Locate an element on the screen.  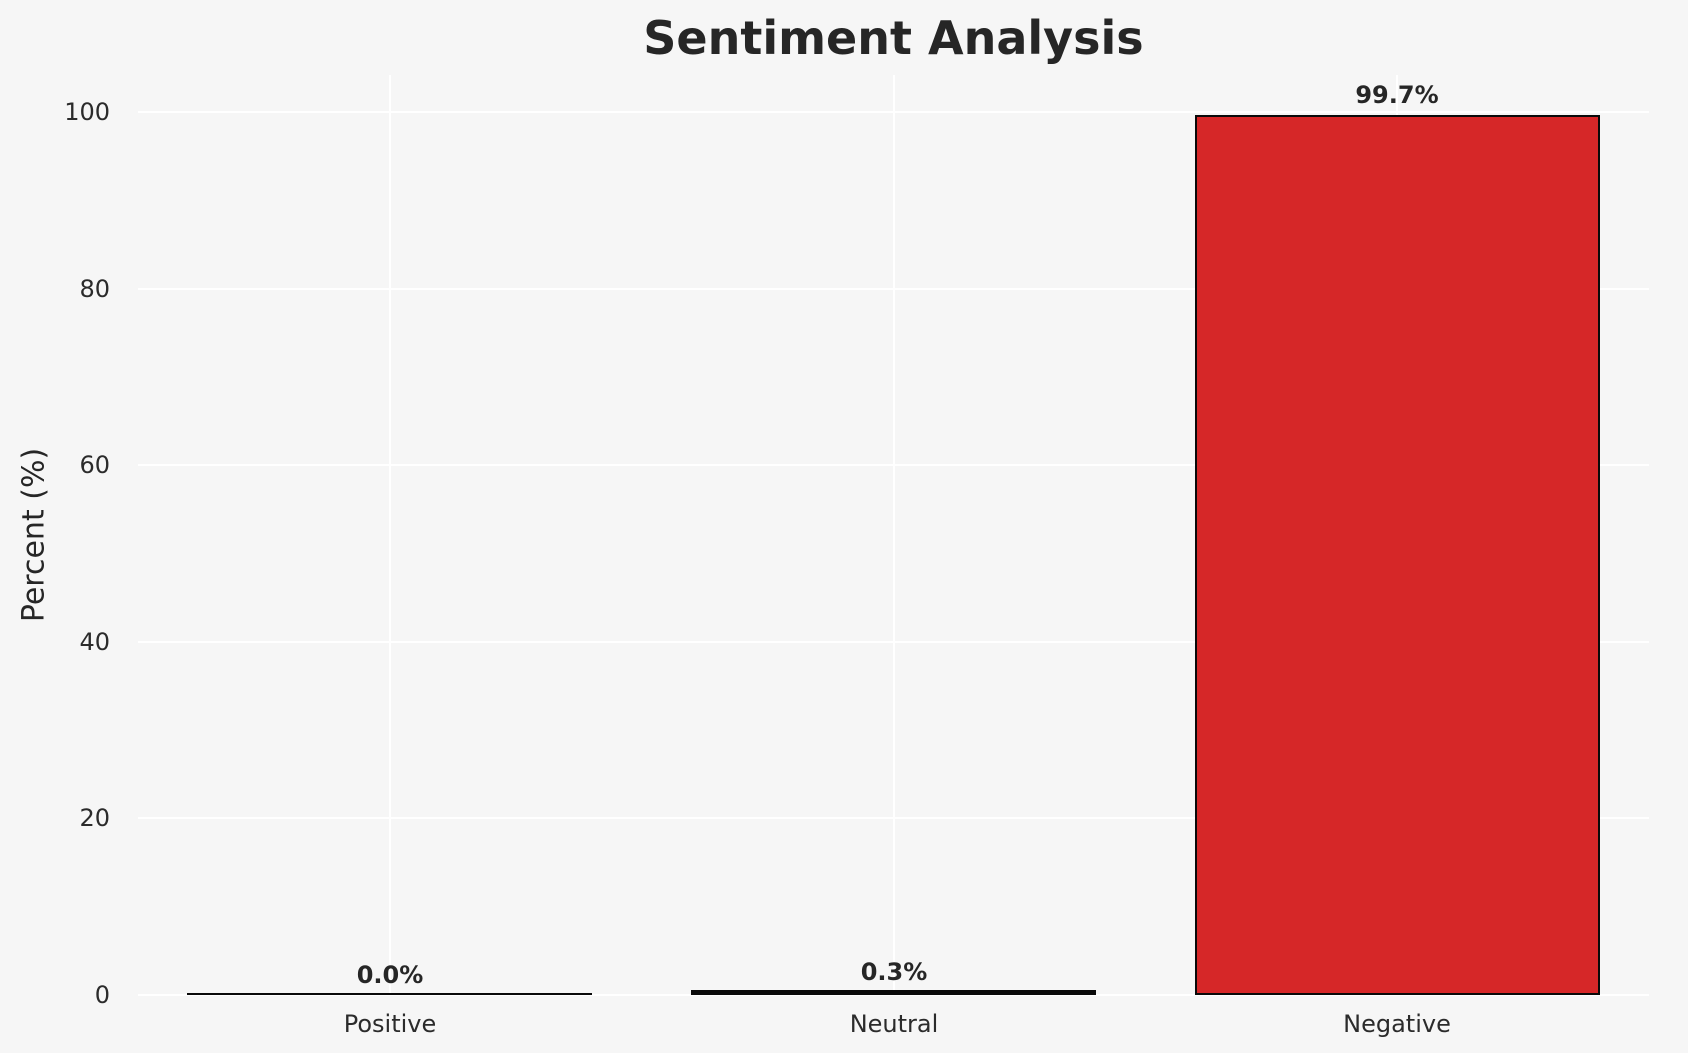
y-tick-label: 40 is located at coordinates (94, 642).